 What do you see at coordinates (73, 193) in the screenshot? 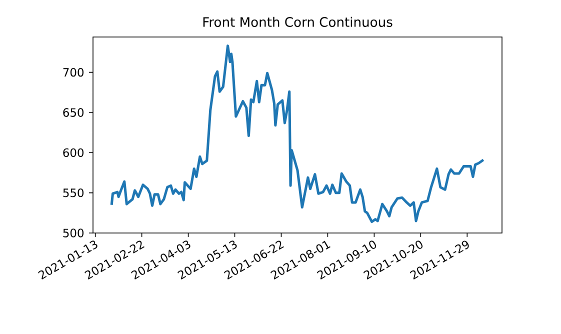
I see `y-tick-label: 550` at bounding box center [73, 193].